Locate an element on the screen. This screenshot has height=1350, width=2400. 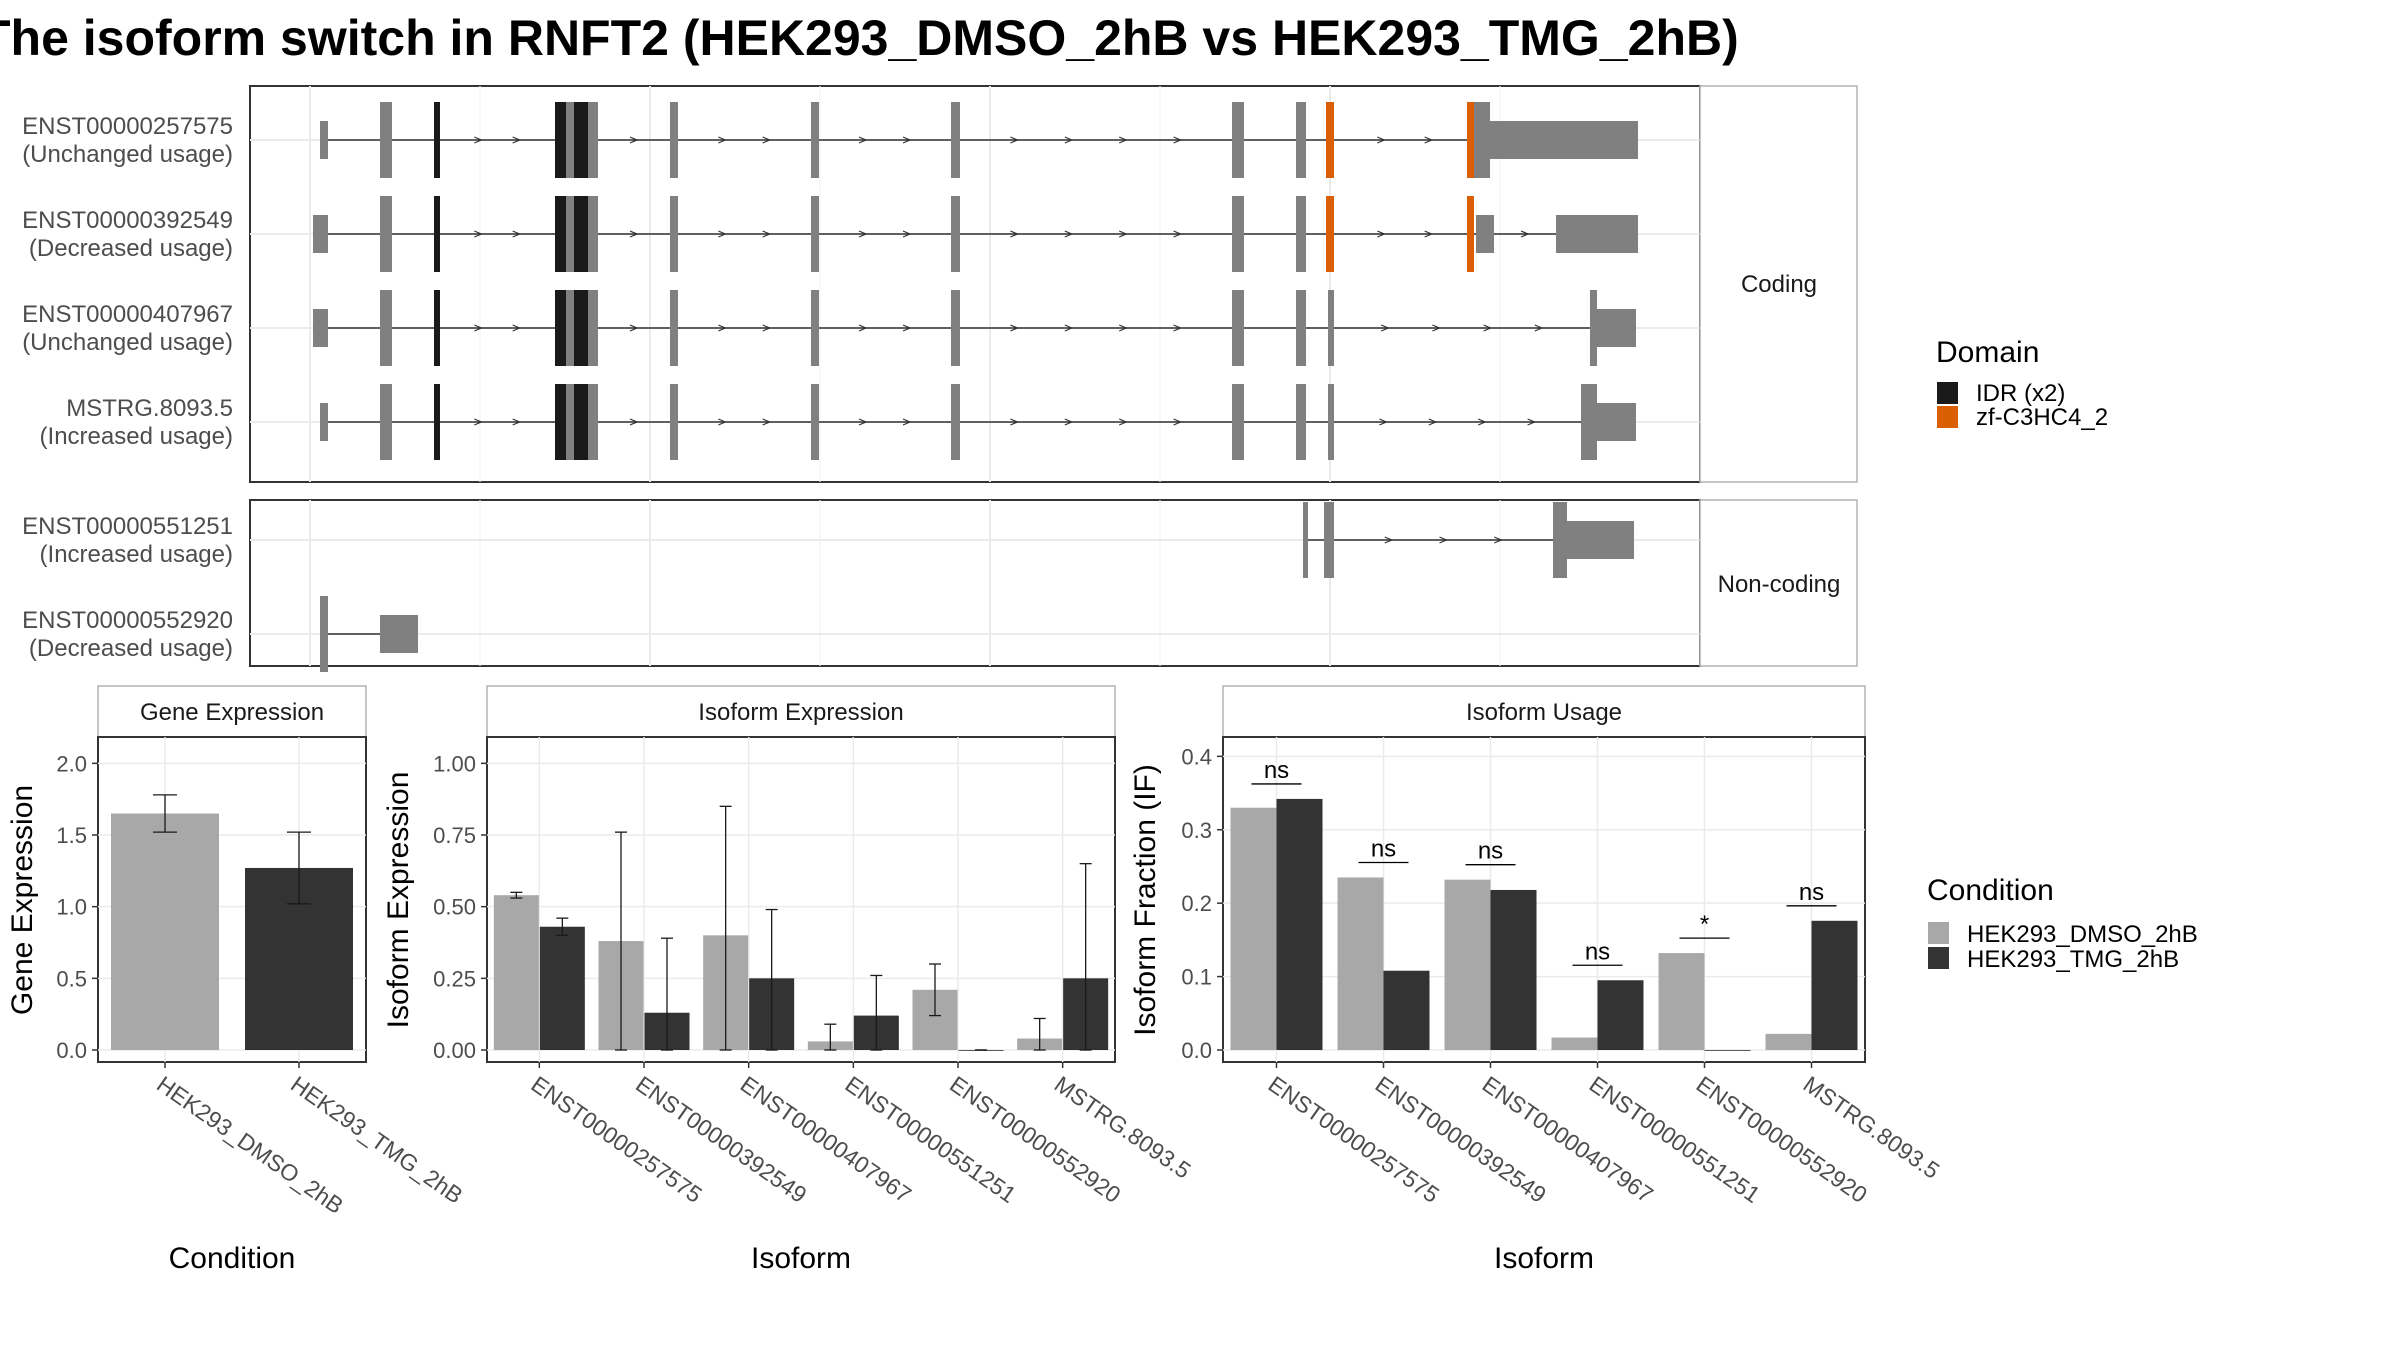
y-axis-title: Isoform Expression is located at coordinates (398, 900).